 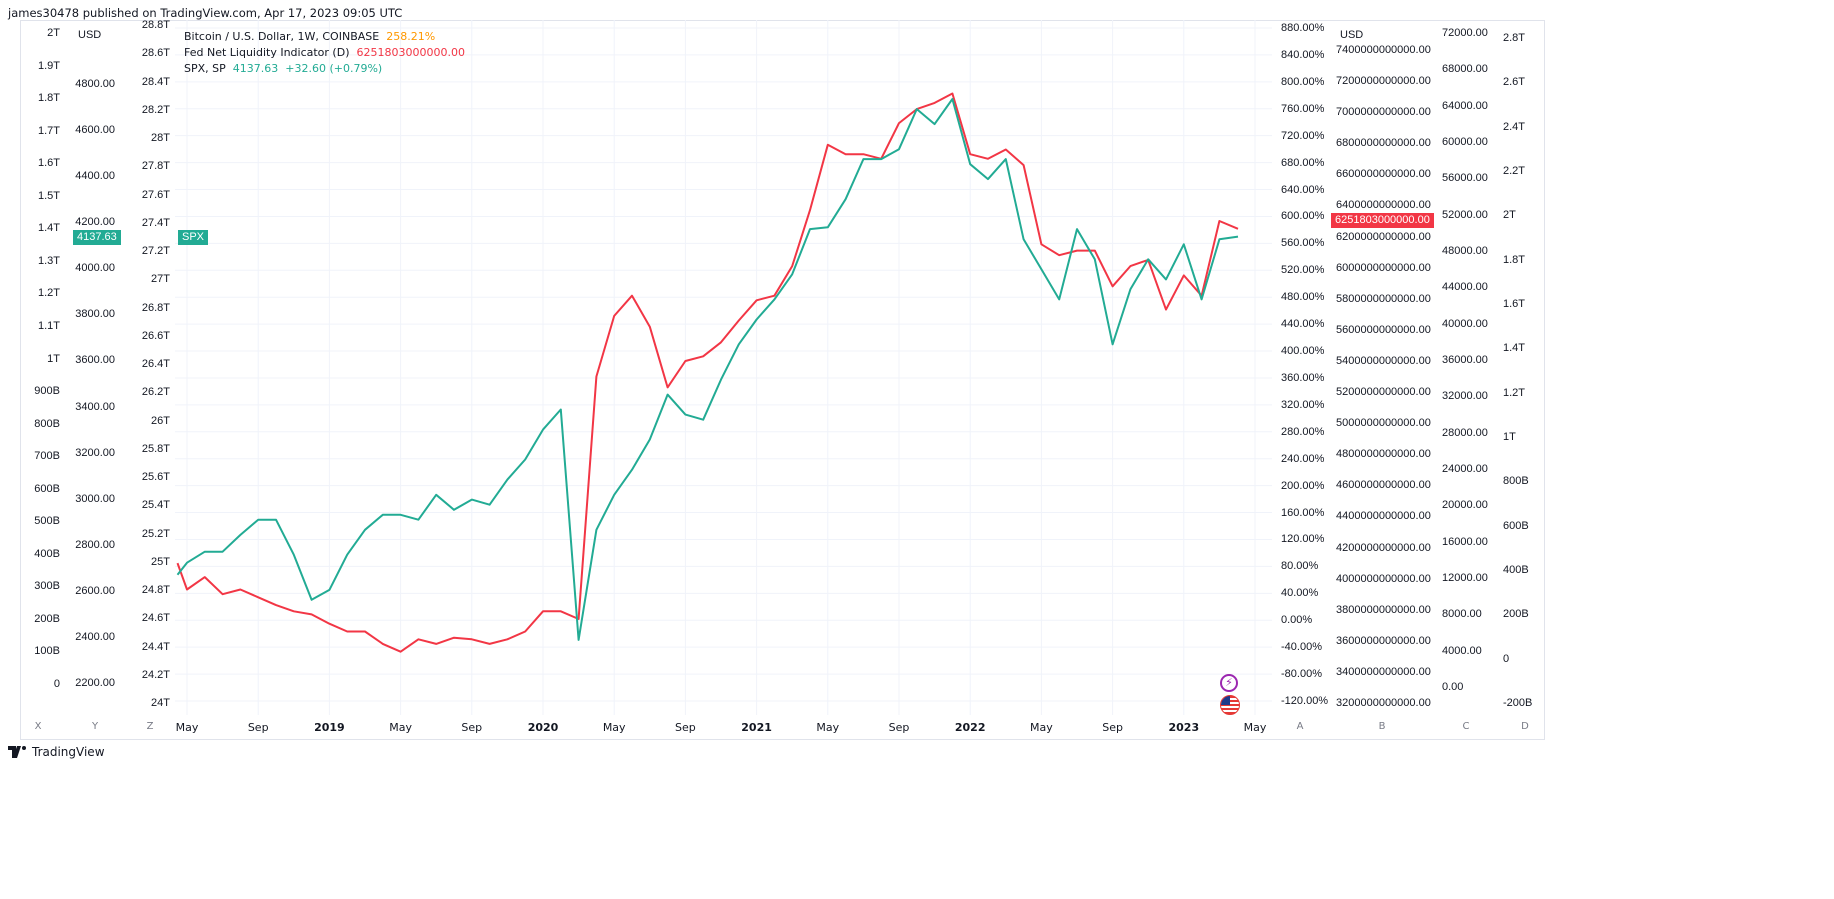 I want to click on right-axis-1-tick: 720.00%, so click(x=1303, y=135).